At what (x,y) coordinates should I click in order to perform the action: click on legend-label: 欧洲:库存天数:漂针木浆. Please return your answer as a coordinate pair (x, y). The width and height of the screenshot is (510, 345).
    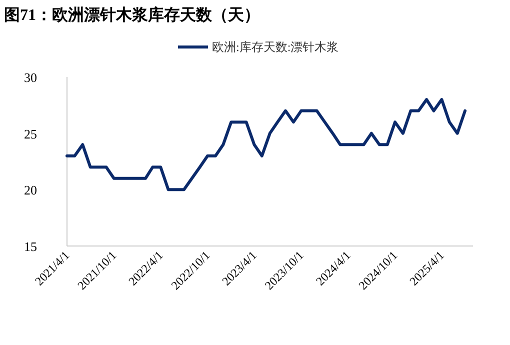
    Looking at the image, I should click on (275, 47).